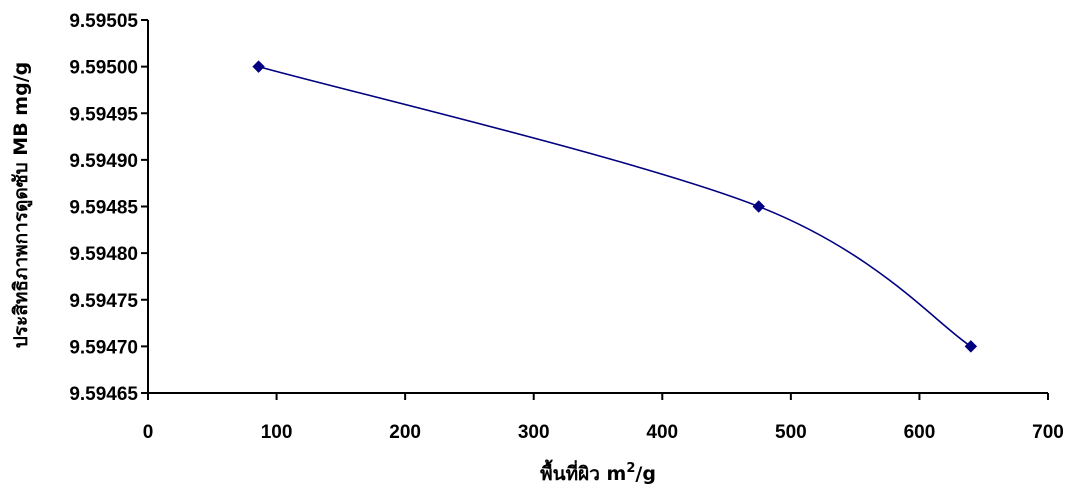 The image size is (1077, 489). I want to click on y-tick-label: 9.59485, so click(103, 208).